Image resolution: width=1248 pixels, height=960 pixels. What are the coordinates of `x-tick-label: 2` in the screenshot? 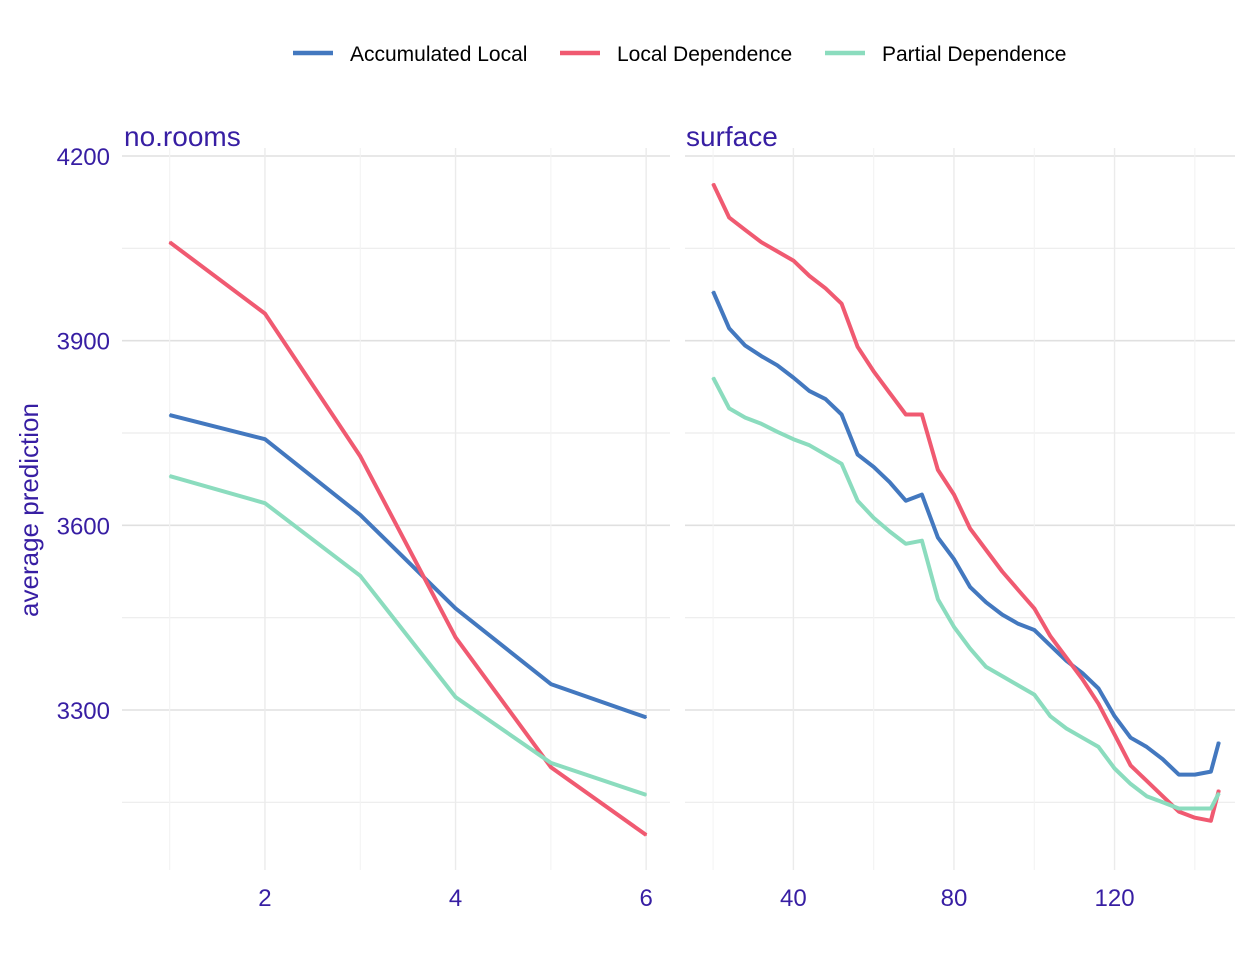 It's located at (264, 898).